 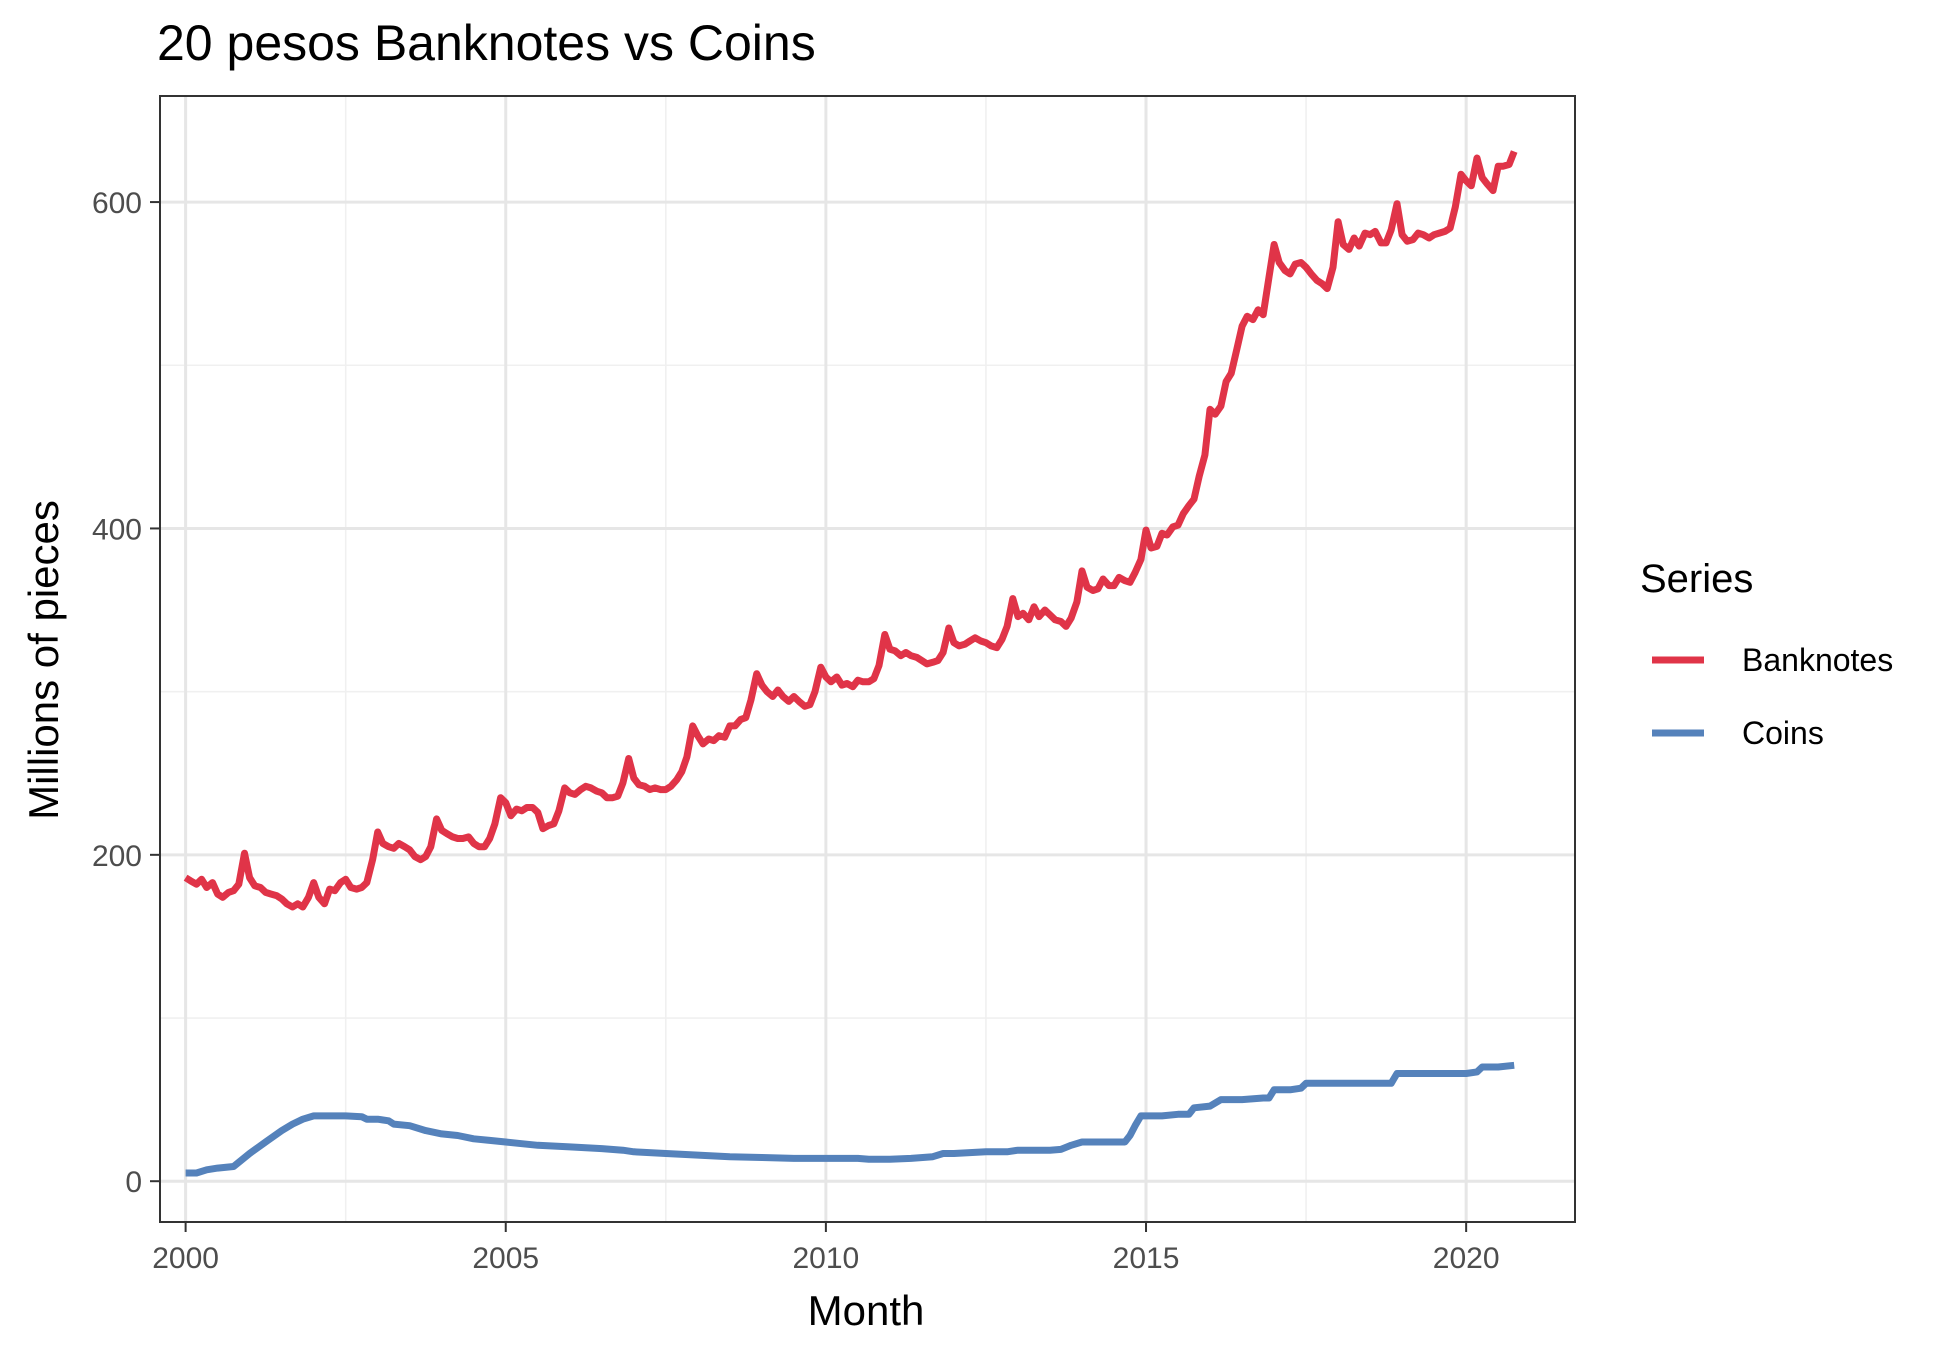 What do you see at coordinates (133, 1182) in the screenshot?
I see `y-tick-label: 0` at bounding box center [133, 1182].